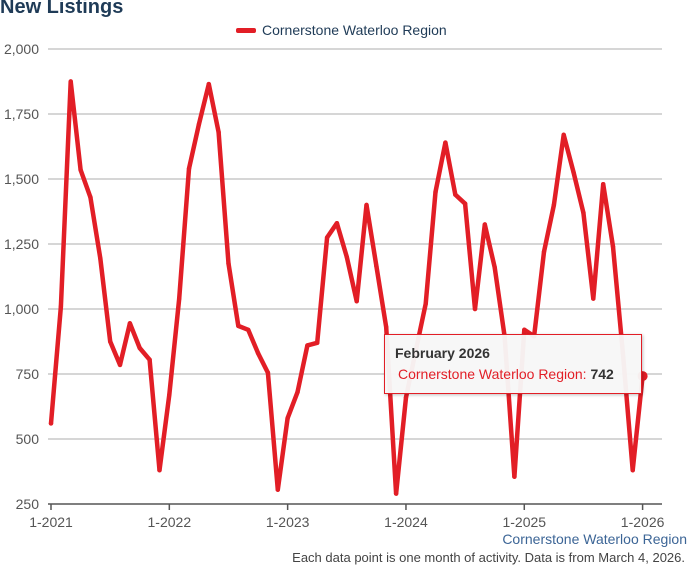 The height and width of the screenshot is (568, 690). What do you see at coordinates (246, 30) in the screenshot?
I see `legend-swatch` at bounding box center [246, 30].